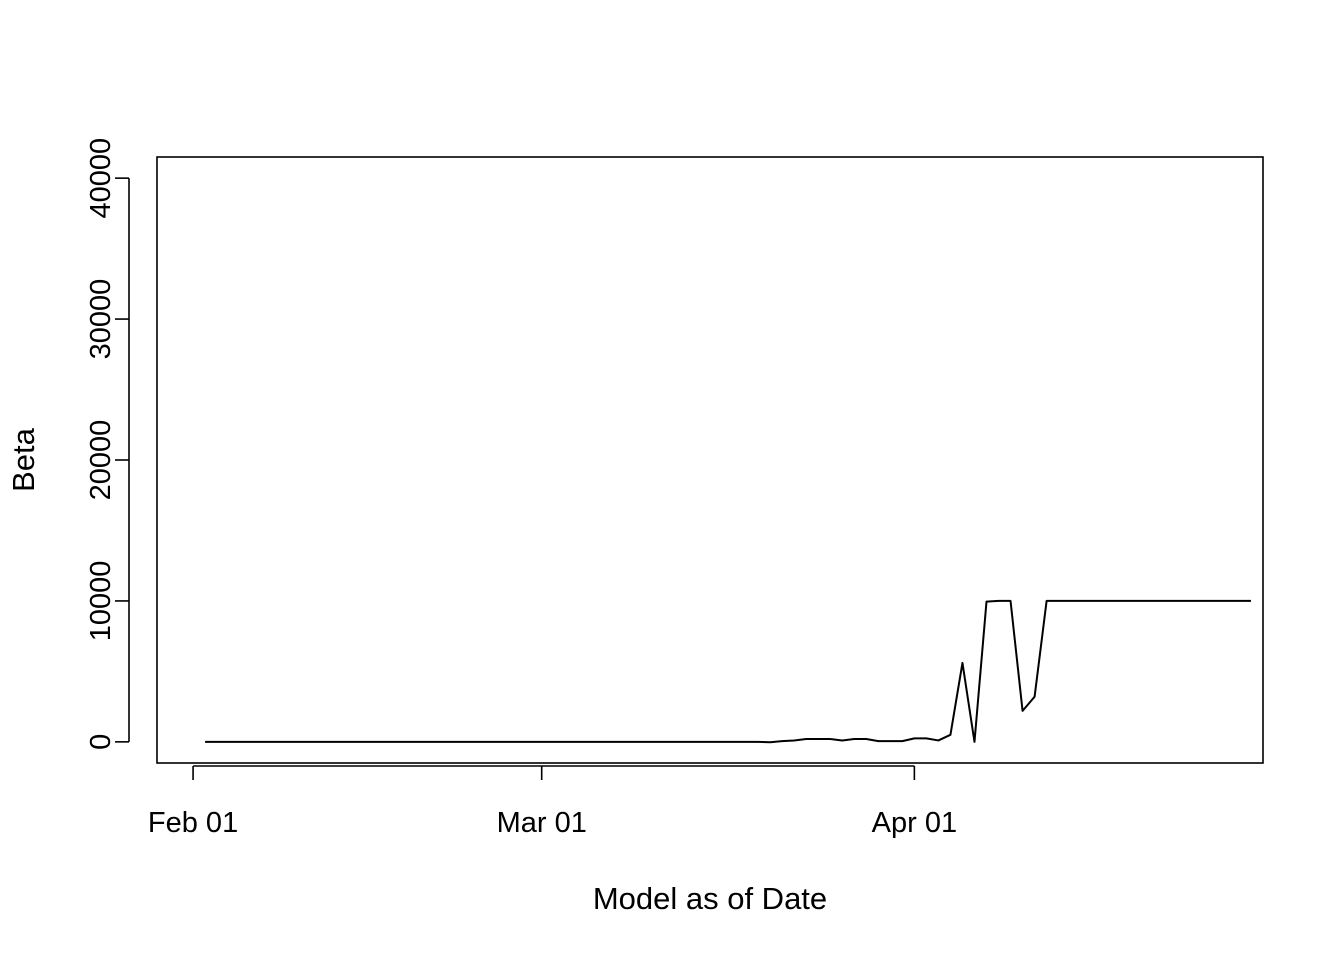 The image size is (1344, 960). I want to click on y-axis-title: Beta, so click(23, 459).